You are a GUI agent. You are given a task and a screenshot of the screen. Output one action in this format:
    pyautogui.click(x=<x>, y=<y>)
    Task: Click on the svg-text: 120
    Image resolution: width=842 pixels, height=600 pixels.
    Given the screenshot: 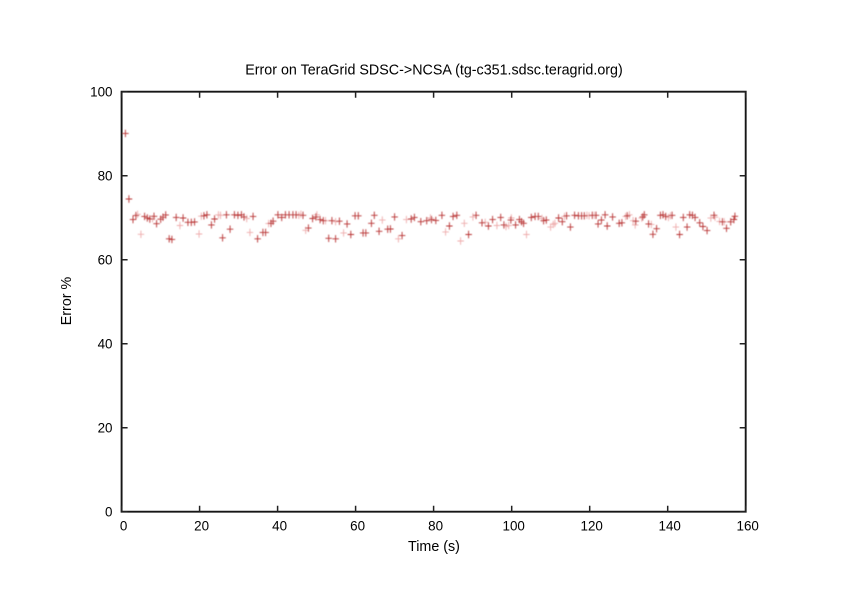 What is the action you would take?
    pyautogui.click(x=592, y=525)
    